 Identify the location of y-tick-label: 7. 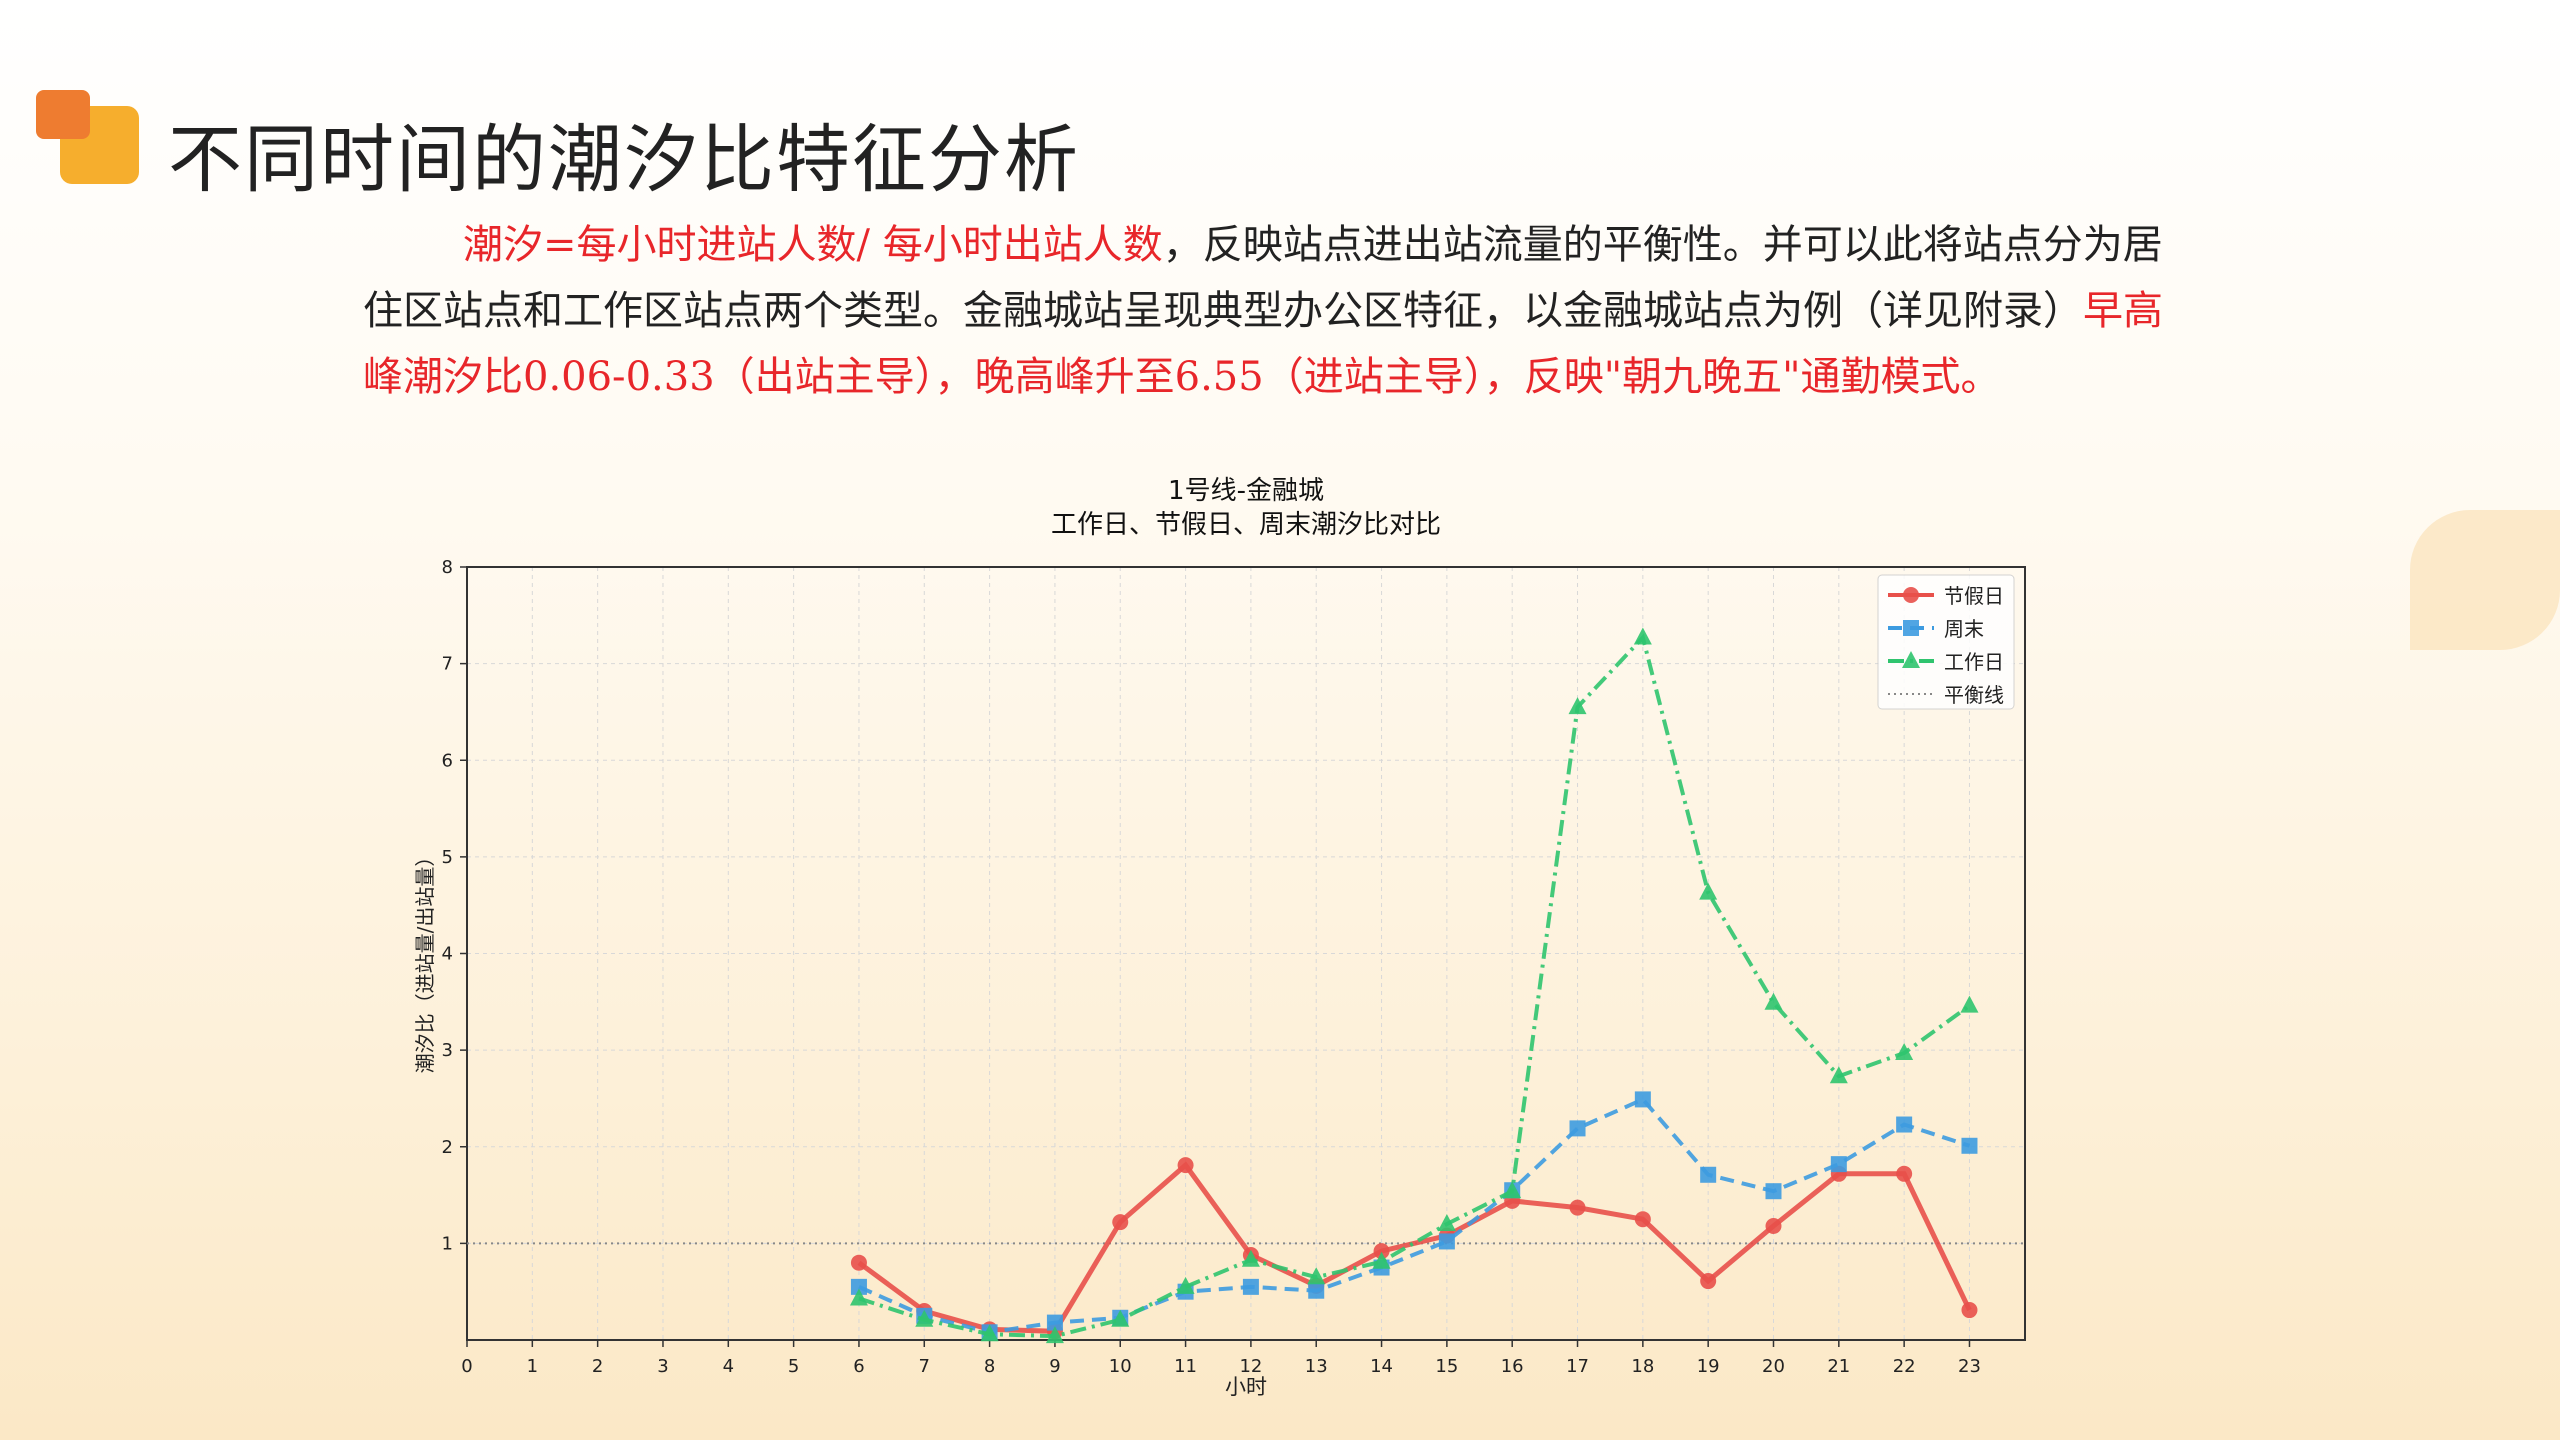
(447, 664).